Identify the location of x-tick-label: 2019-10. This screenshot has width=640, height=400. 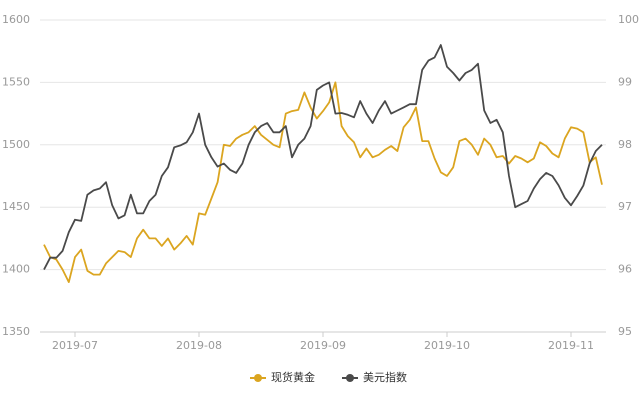
(447, 345).